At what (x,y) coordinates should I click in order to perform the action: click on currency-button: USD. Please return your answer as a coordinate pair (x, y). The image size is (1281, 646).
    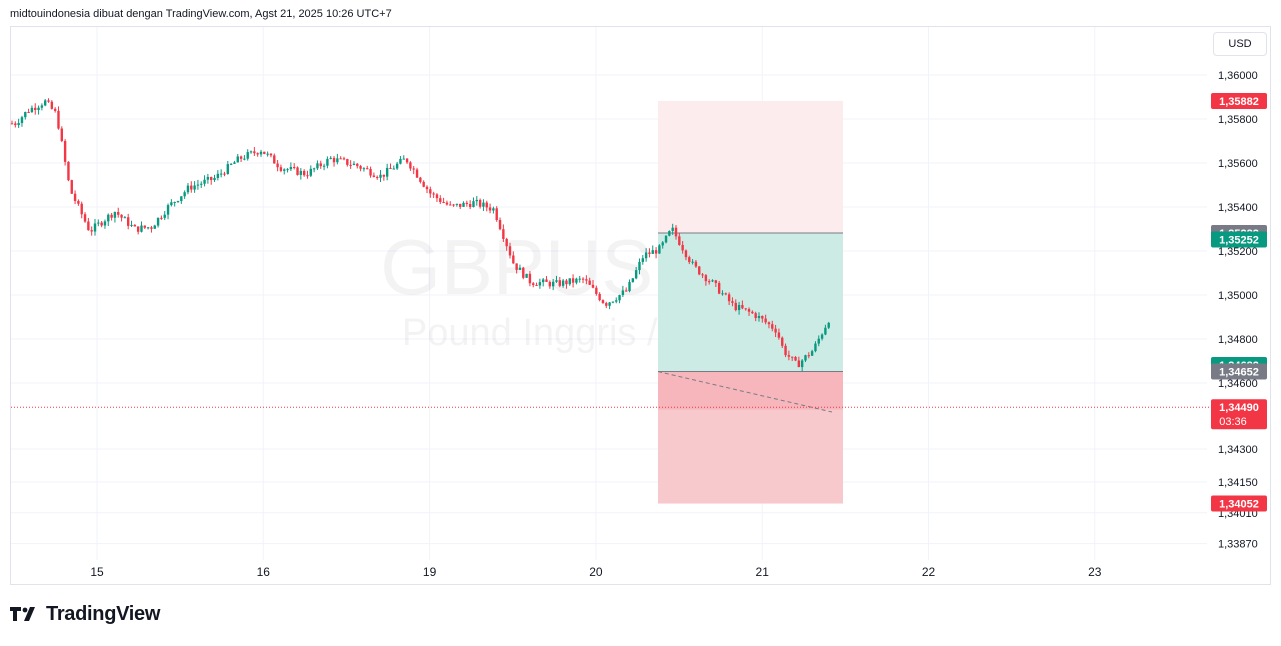
    Looking at the image, I should click on (1240, 44).